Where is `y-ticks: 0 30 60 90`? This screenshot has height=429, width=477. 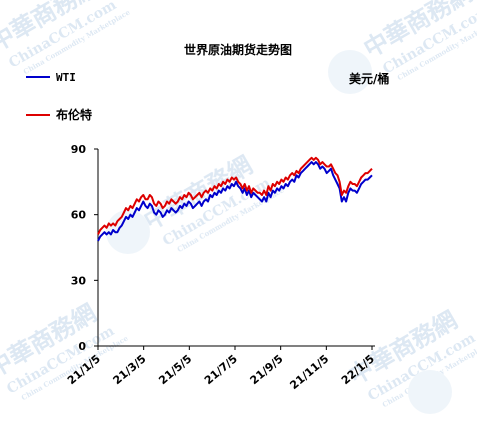 y-ticks: 0 30 60 90 is located at coordinates (84, 248).